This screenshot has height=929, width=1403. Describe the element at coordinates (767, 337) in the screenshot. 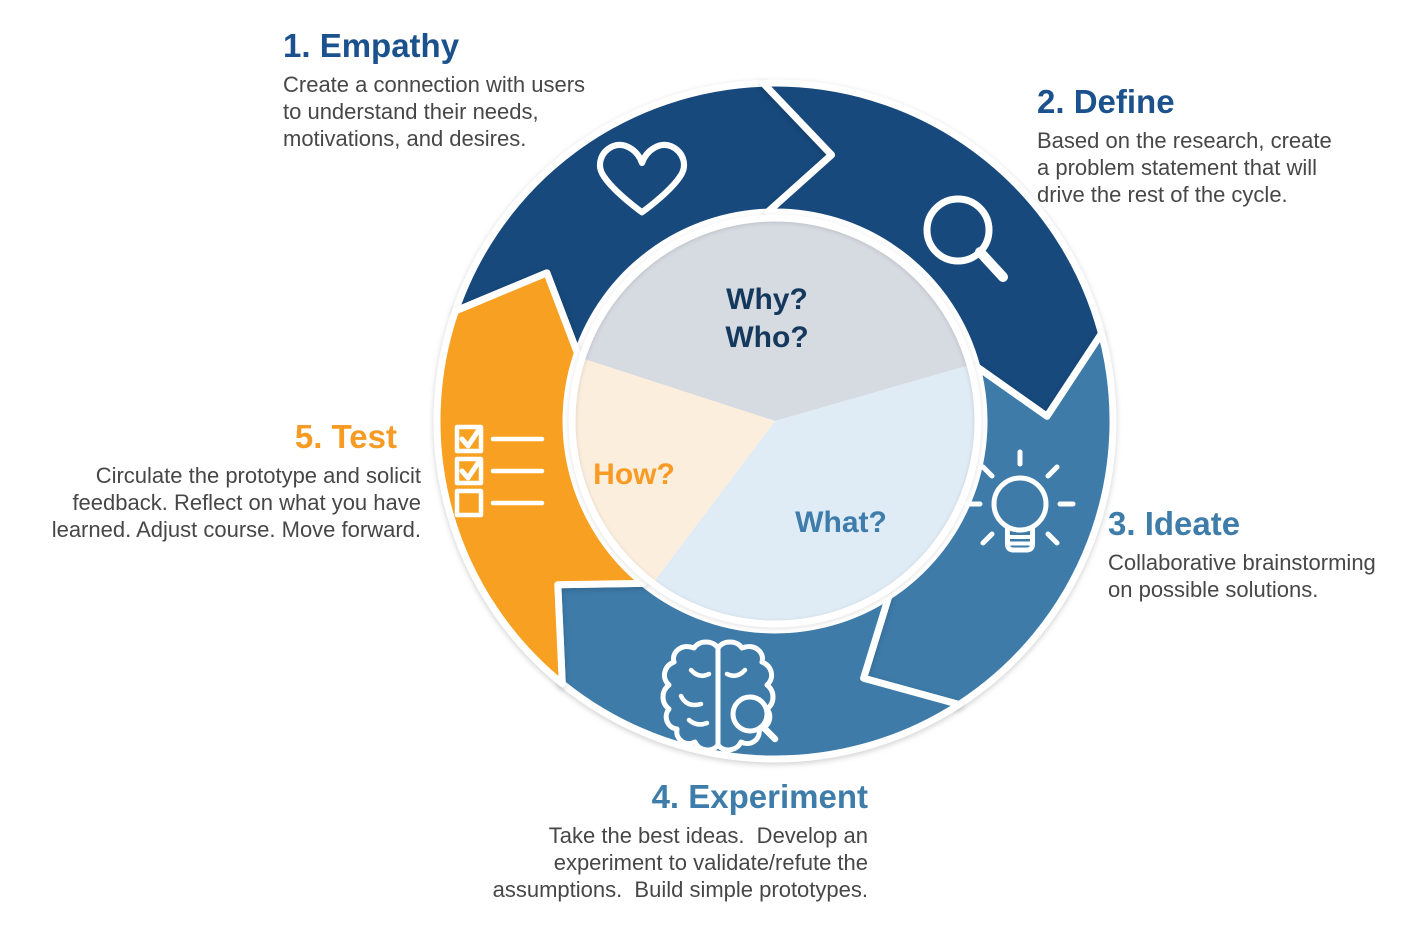

I see `hub-question-line: Who?` at that location.